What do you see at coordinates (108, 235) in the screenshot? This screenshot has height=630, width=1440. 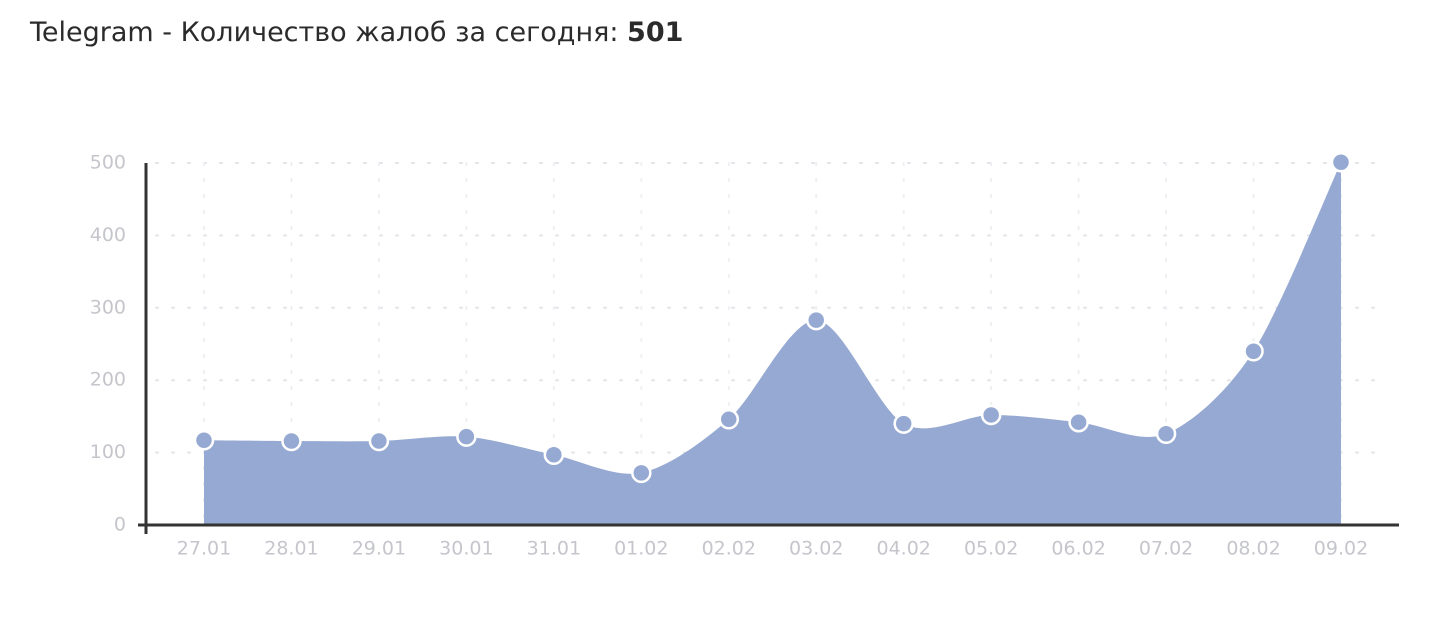 I see `y-tick-label: 400` at bounding box center [108, 235].